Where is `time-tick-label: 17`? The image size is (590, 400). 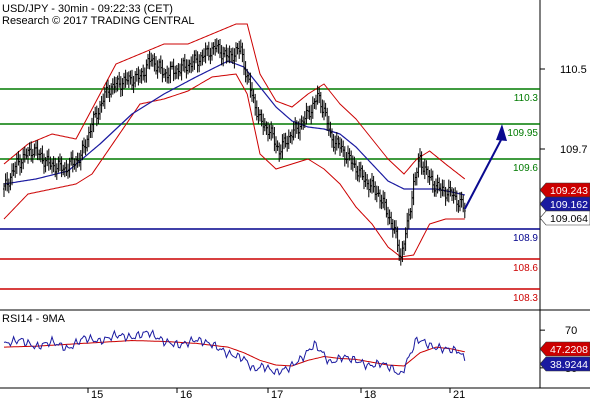
time-tick-label: 17 is located at coordinates (277, 394).